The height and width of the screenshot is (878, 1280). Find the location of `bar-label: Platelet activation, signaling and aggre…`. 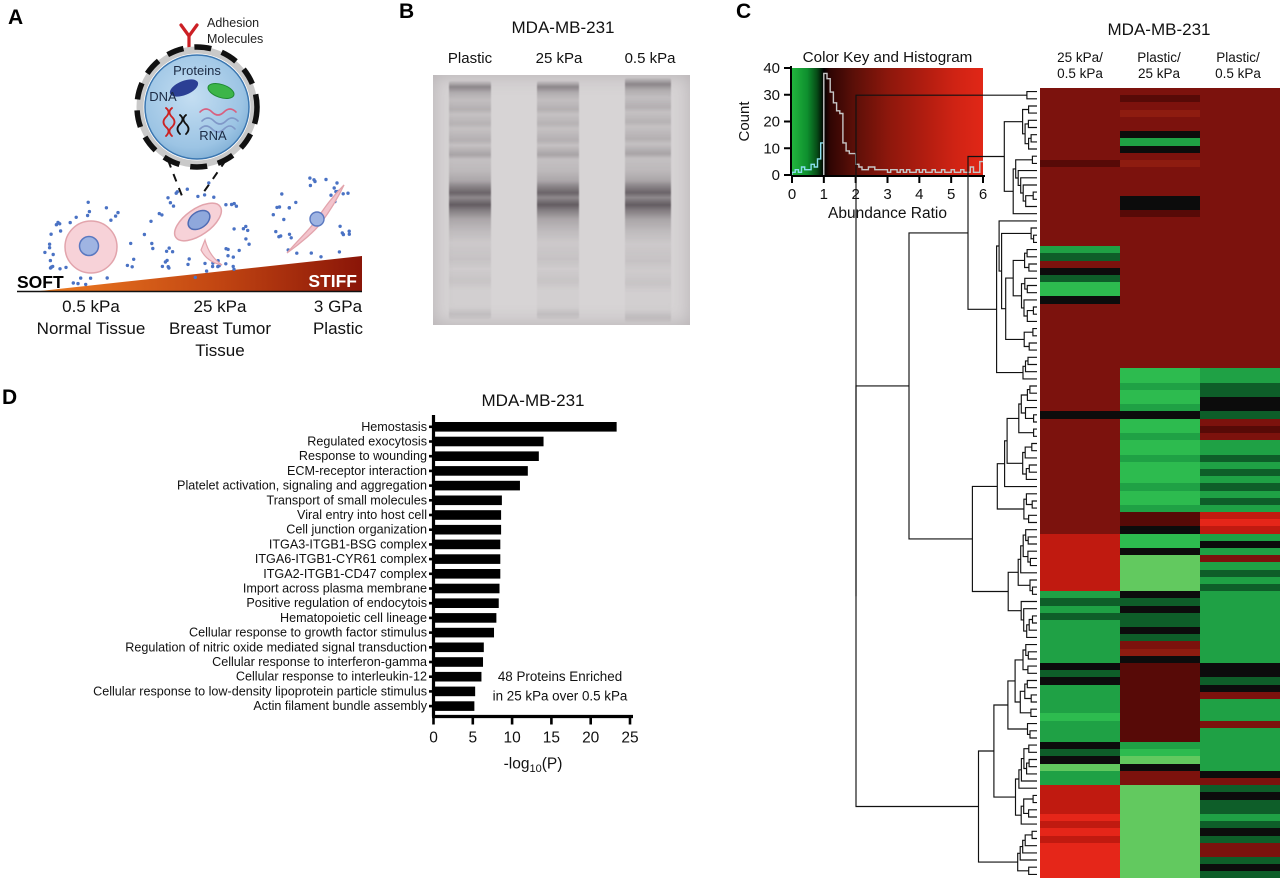

bar-label: Platelet activation, signaling and aggre… is located at coordinates (302, 486).